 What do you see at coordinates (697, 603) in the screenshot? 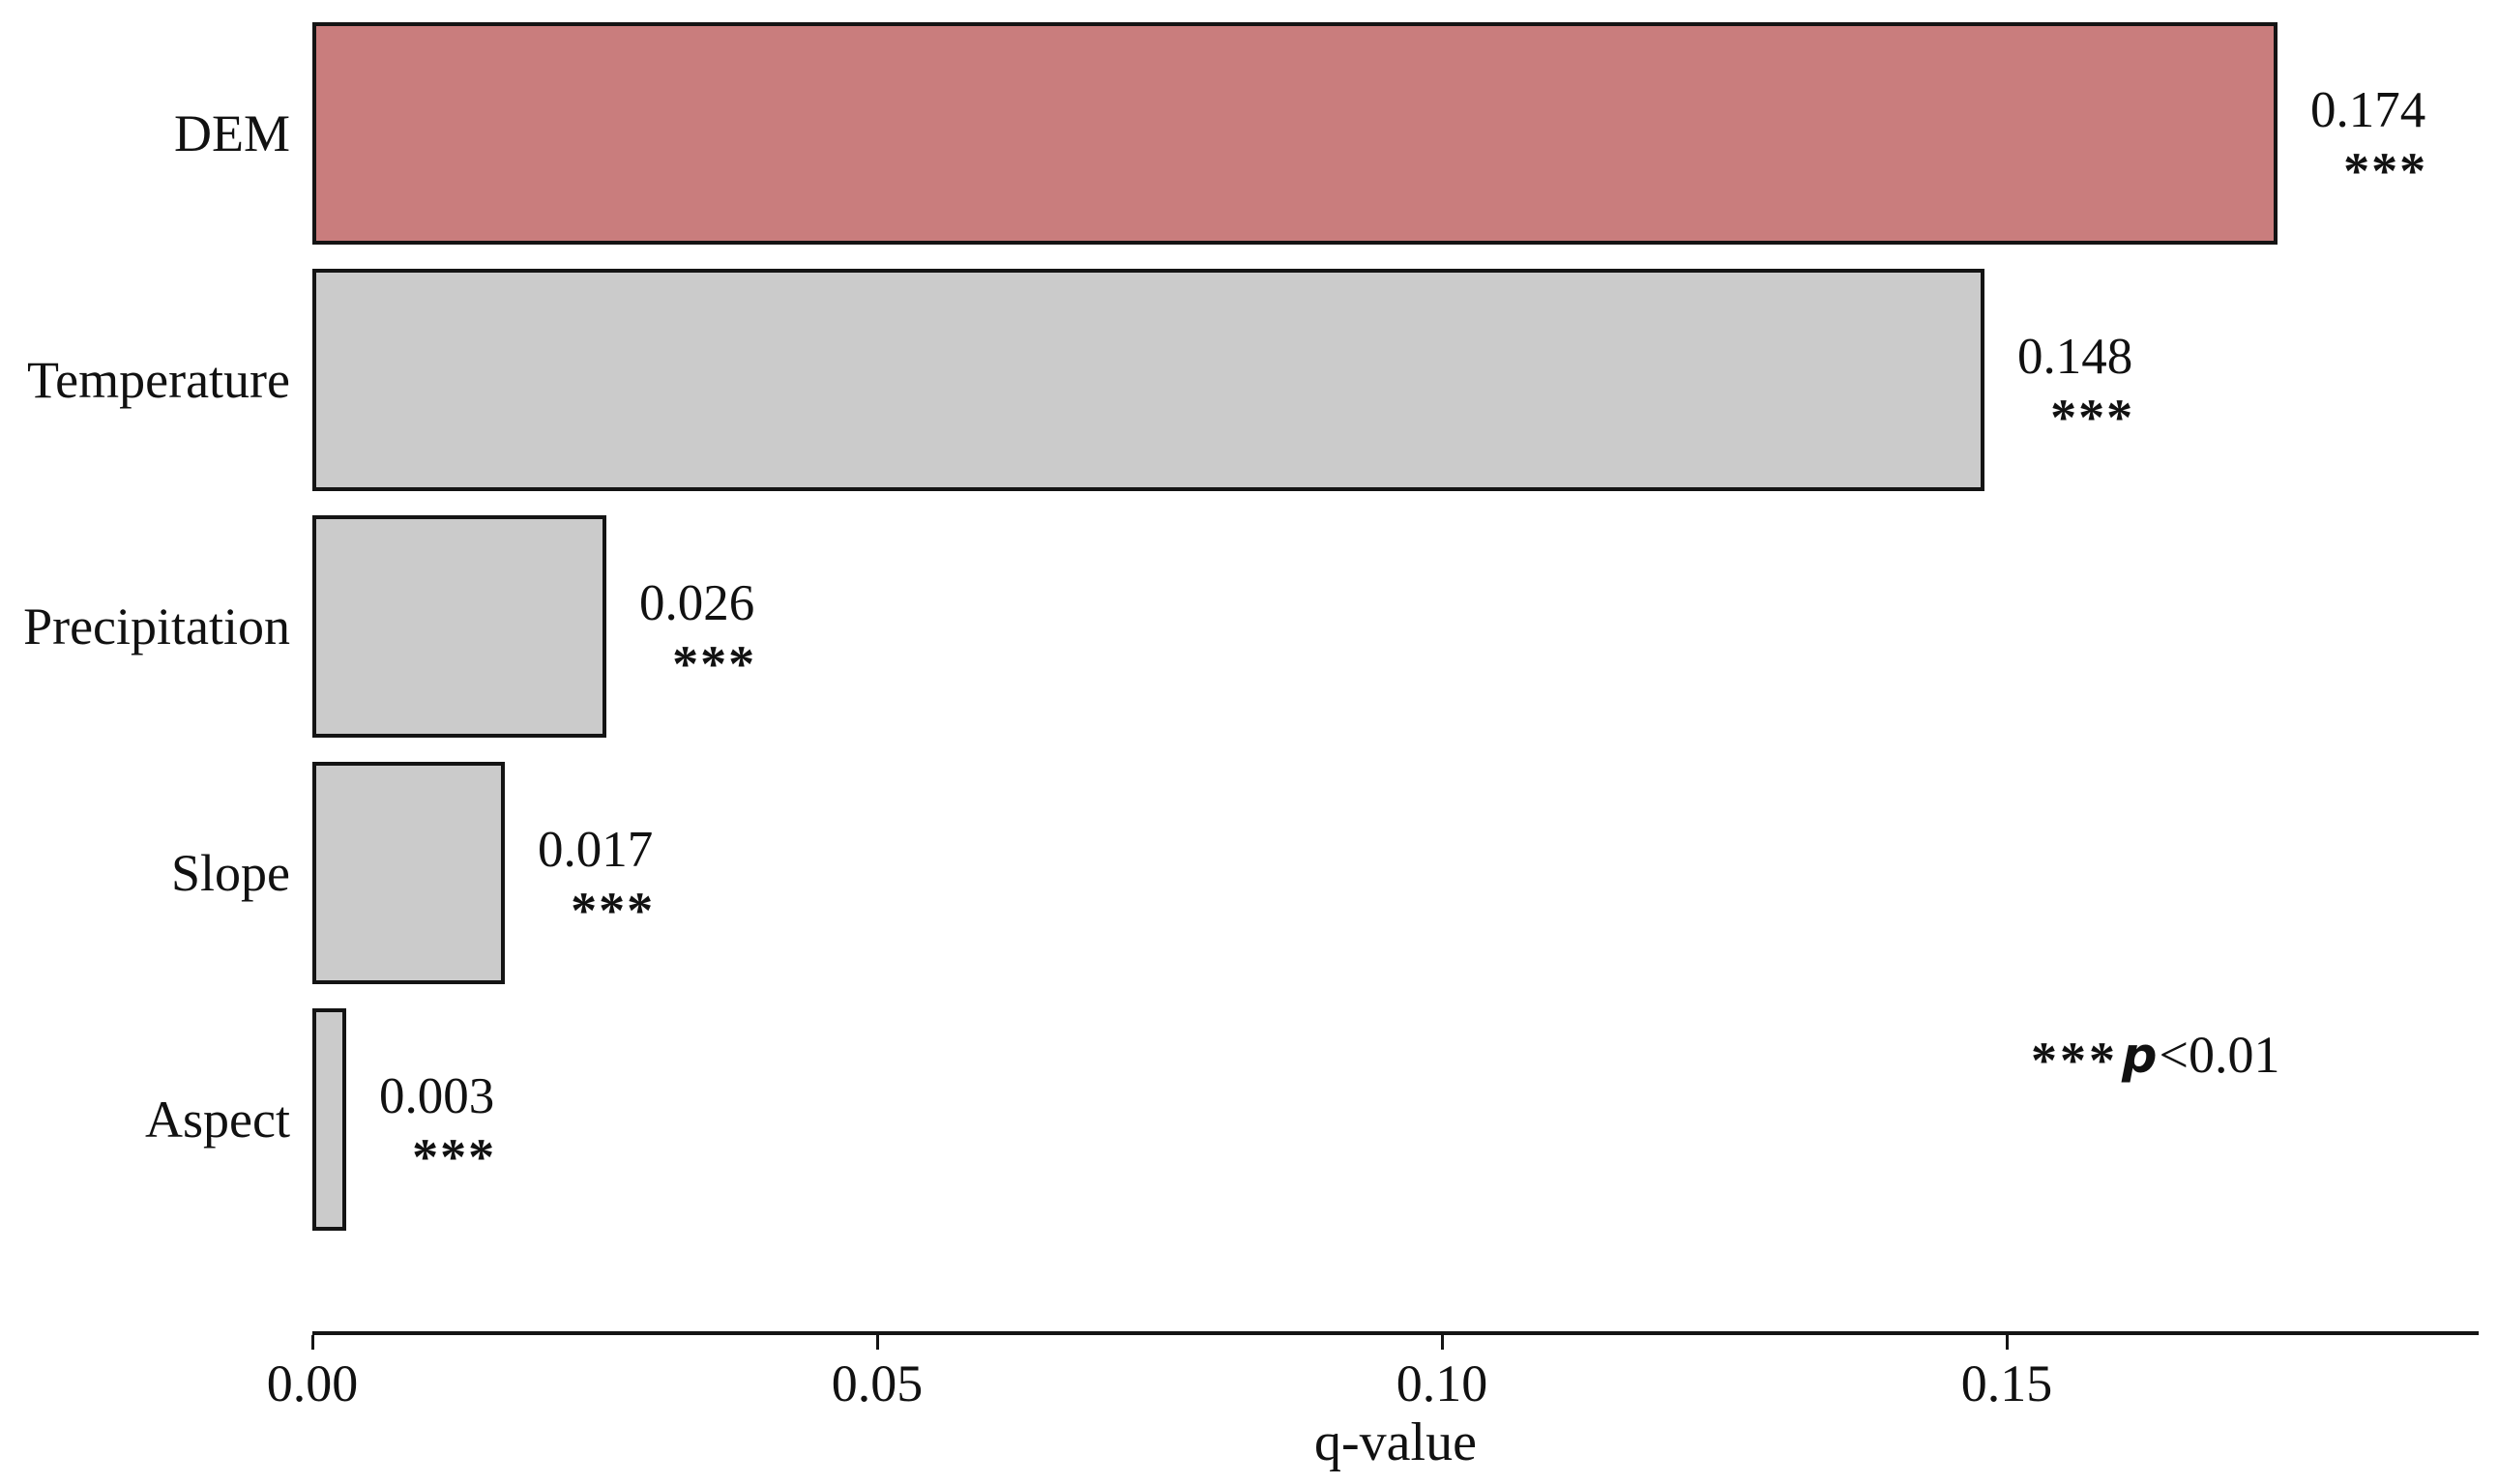
I see `value-text: 0.026` at bounding box center [697, 603].